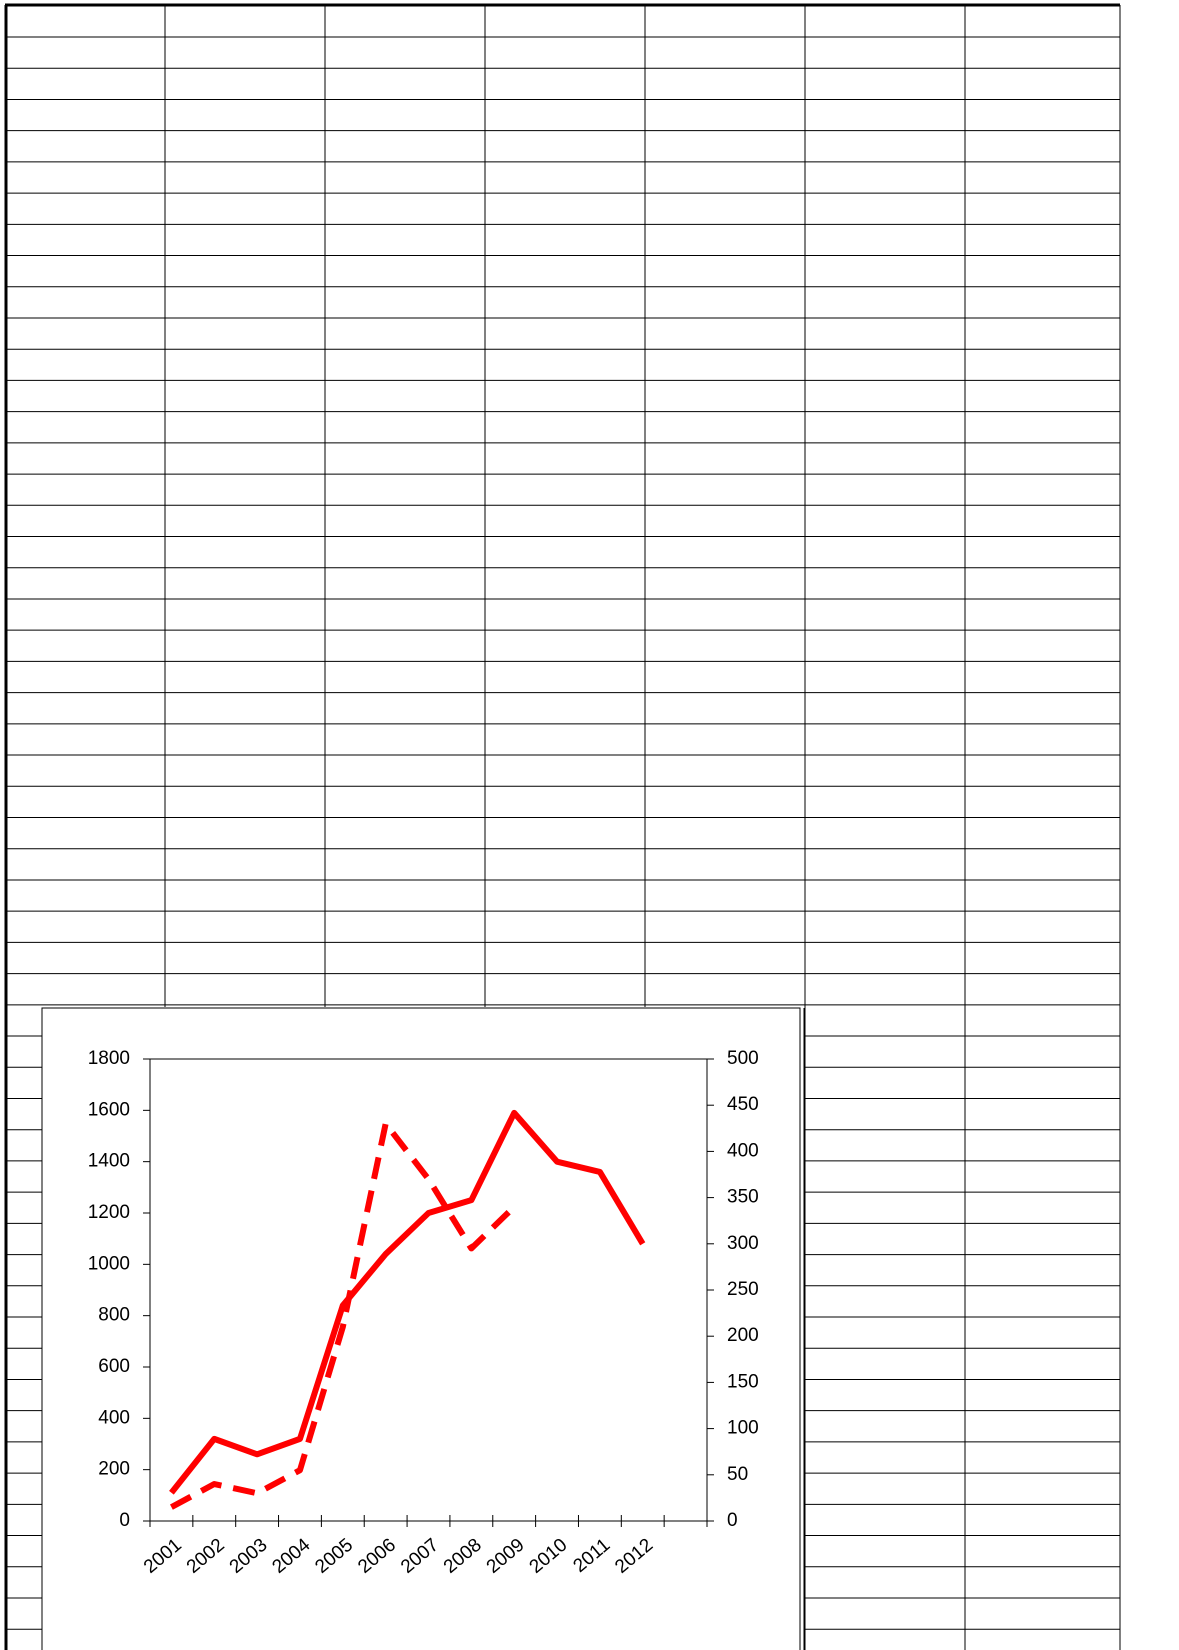  What do you see at coordinates (109, 1263) in the screenshot?
I see `y-tick-label: 1000` at bounding box center [109, 1263].